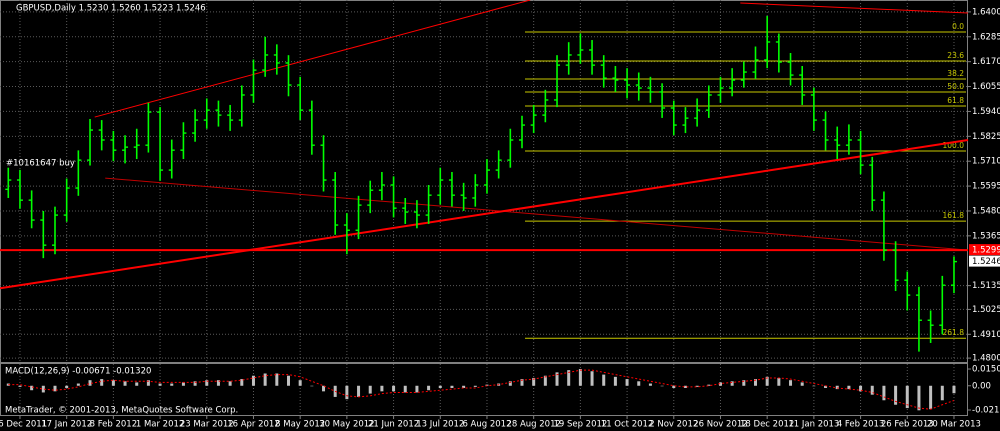 Image resolution: width=1000 pixels, height=431 pixels. Describe the element at coordinates (986, 62) in the screenshot. I see `y-tick-label: 1.6170` at that location.